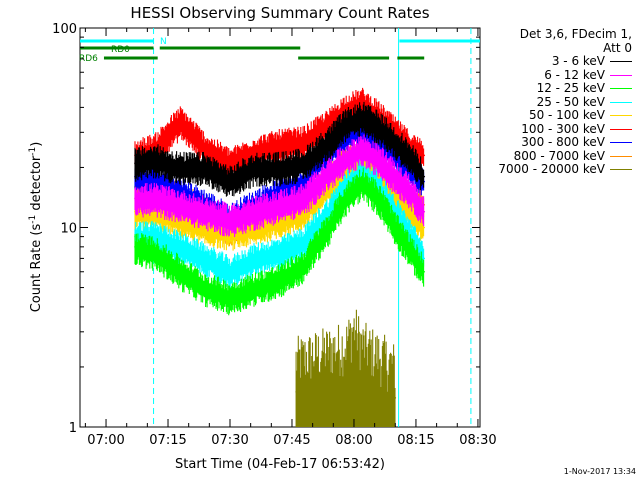  Describe the element at coordinates (575, 34) in the screenshot. I see `legend-header-line1: Det 3,6, FDecim 1,` at that location.